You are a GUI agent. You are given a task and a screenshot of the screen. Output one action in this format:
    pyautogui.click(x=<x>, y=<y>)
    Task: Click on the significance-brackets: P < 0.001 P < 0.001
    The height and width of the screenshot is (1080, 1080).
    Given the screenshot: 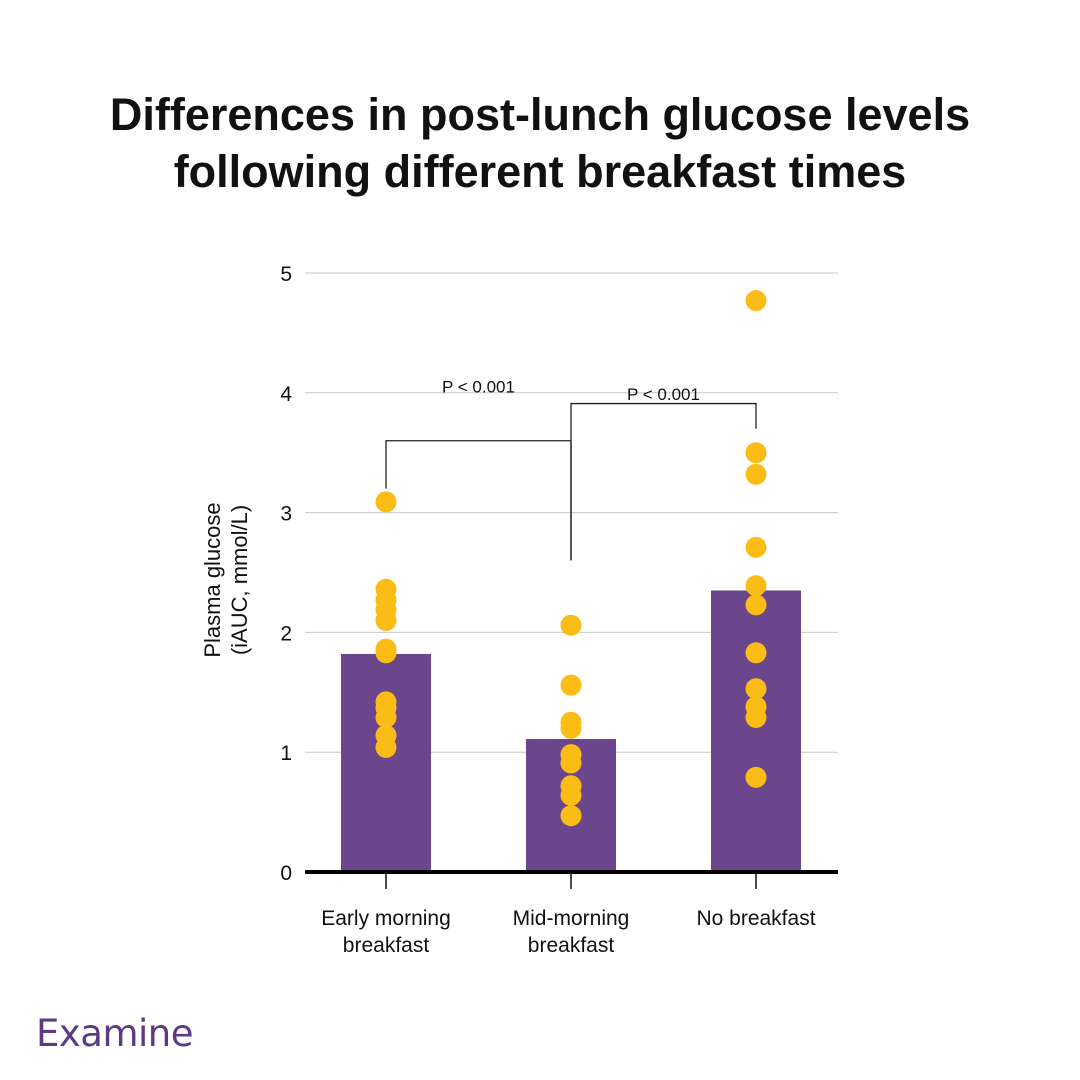 What is the action you would take?
    pyautogui.click(x=571, y=469)
    